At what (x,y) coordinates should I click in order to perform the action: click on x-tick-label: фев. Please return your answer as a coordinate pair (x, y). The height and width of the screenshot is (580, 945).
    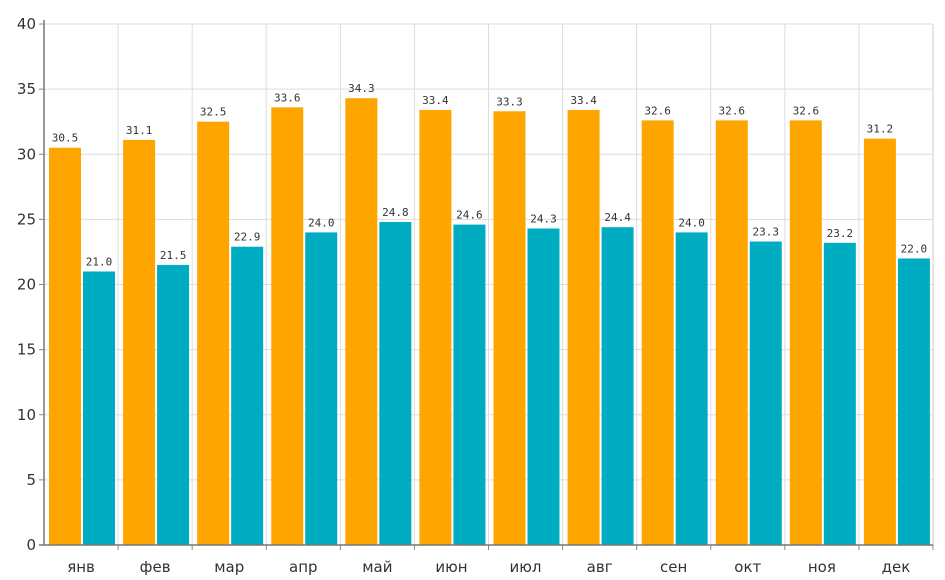
    Looking at the image, I should click on (155, 567).